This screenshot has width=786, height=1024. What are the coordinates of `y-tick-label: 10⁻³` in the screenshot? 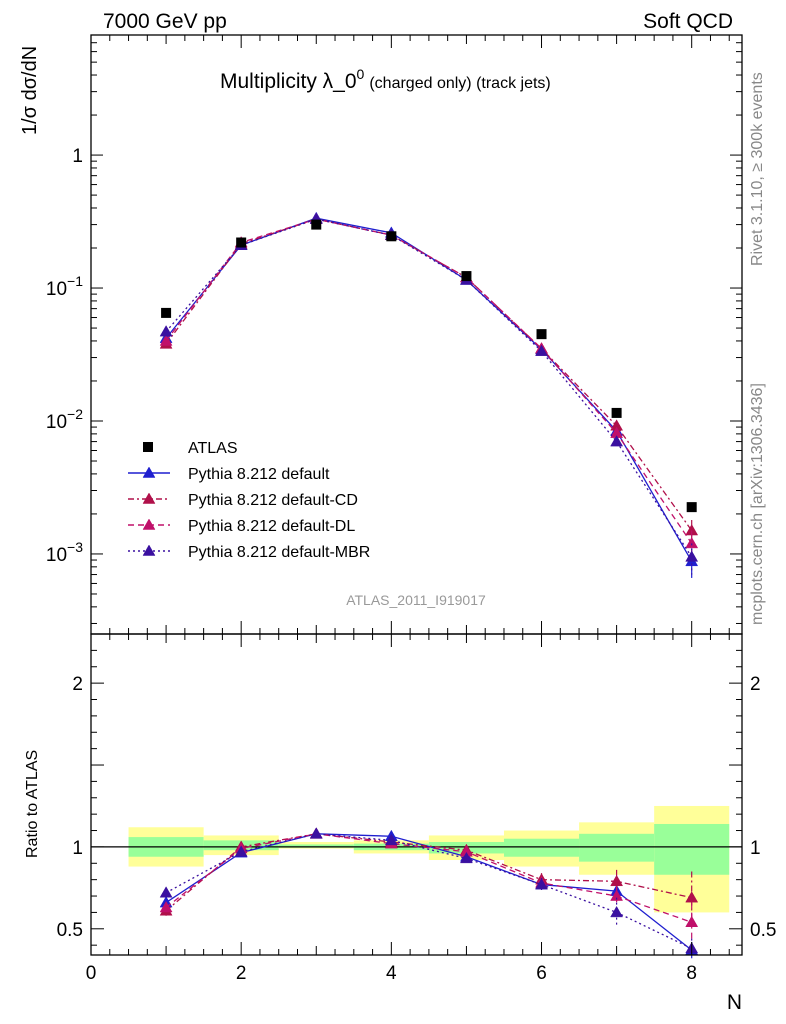 It's located at (64, 552).